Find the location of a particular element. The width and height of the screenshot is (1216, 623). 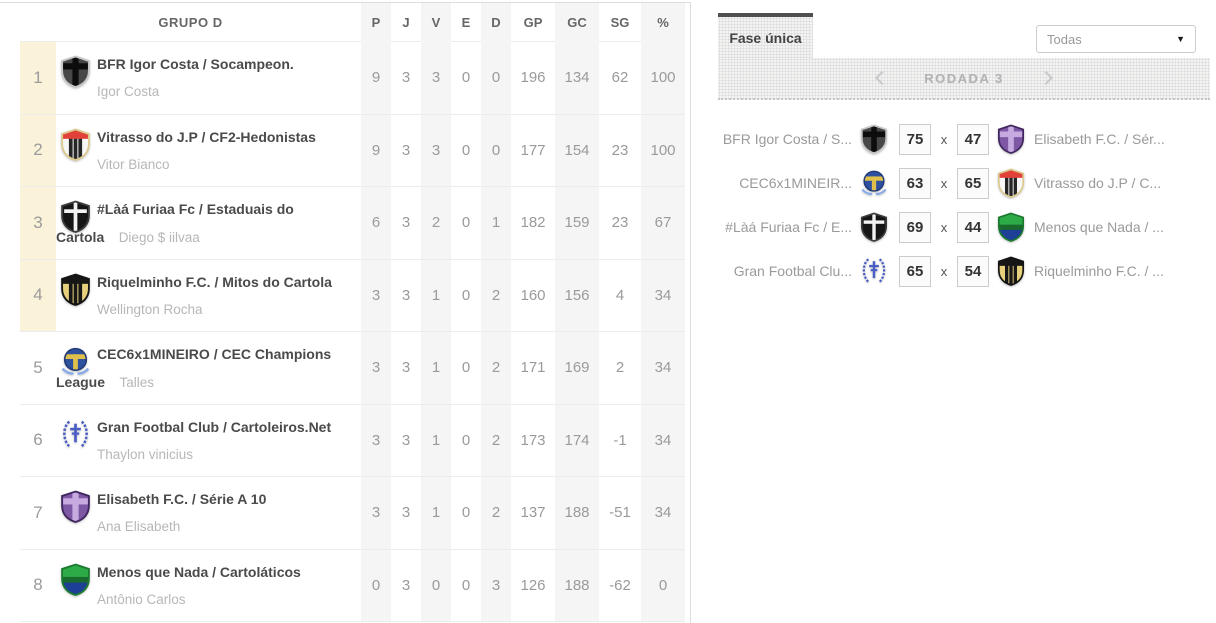

position-number: 5 is located at coordinates (38, 367).